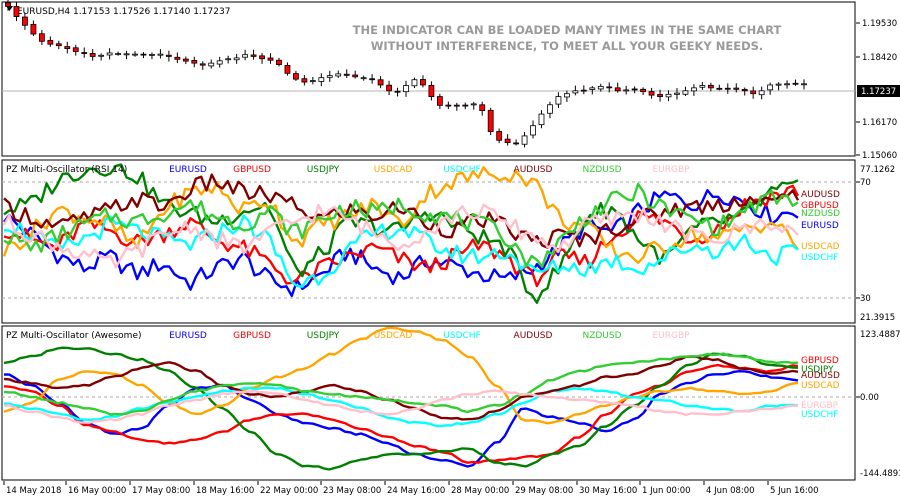 The width and height of the screenshot is (900, 500). What do you see at coordinates (820, 386) in the screenshot?
I see `end-label-usdcad: USDCAD` at bounding box center [820, 386].